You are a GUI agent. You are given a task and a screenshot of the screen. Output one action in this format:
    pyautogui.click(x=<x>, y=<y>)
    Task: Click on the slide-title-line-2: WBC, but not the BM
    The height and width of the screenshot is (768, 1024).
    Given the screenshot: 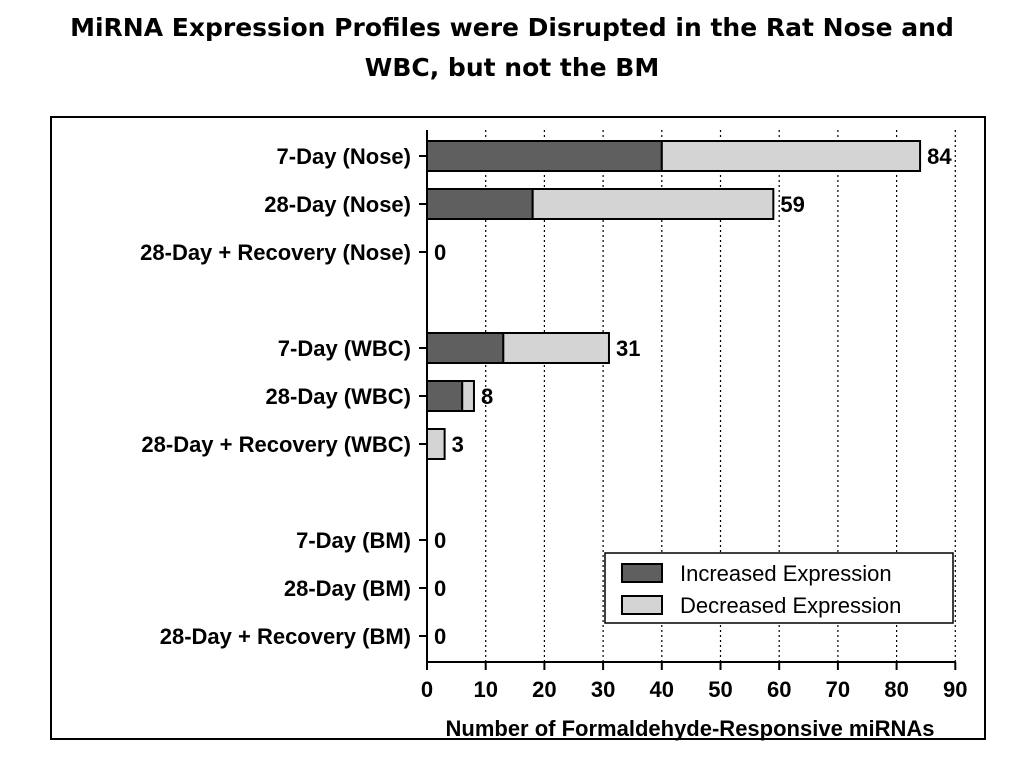 What is the action you would take?
    pyautogui.click(x=512, y=67)
    